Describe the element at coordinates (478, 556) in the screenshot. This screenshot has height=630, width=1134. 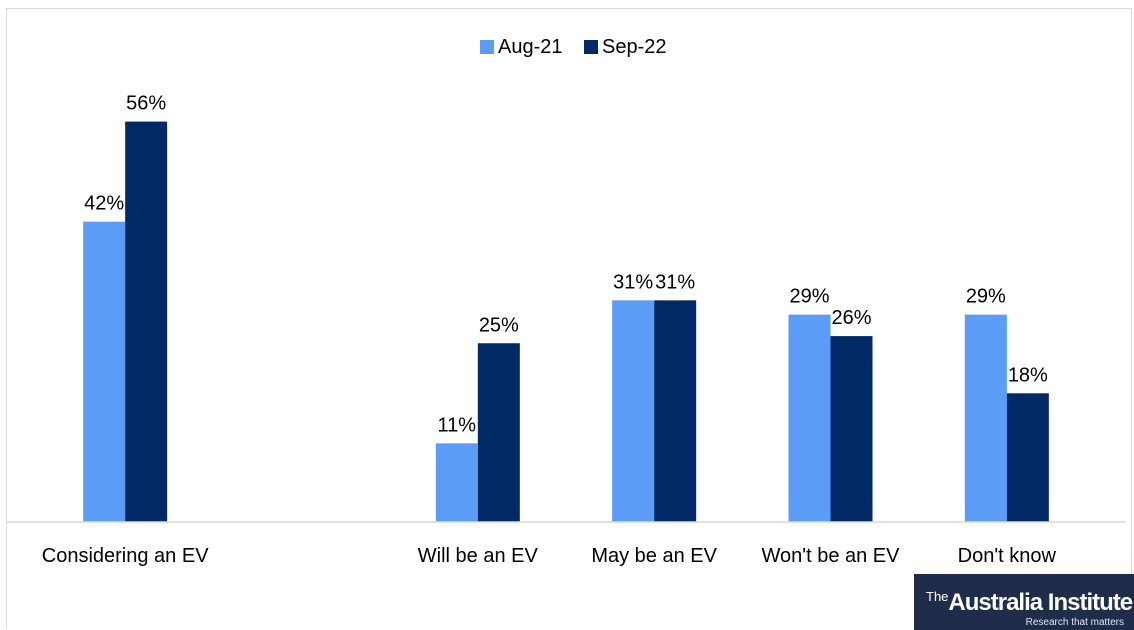
I see `x-tick-label-will-be-an-ev: Will be an EV` at that location.